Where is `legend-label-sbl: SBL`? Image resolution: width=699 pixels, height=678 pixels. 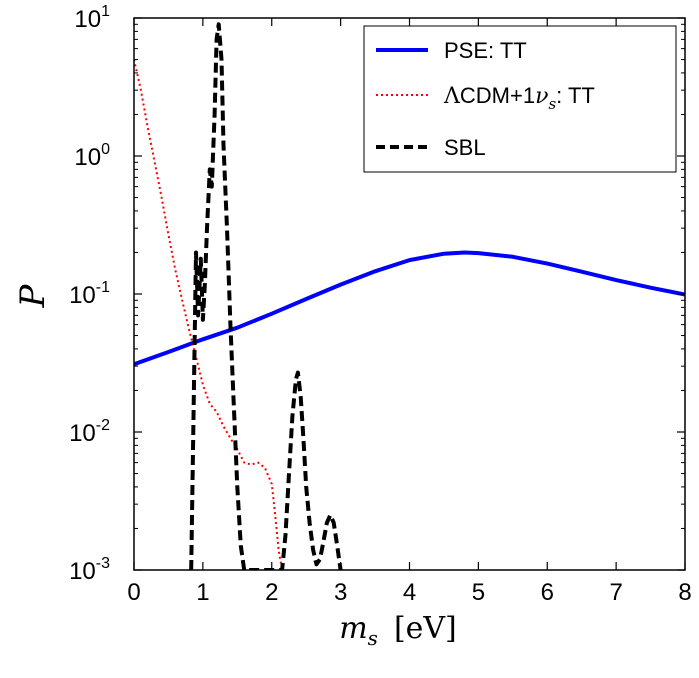 legend-label-sbl: SBL is located at coordinates (465, 147).